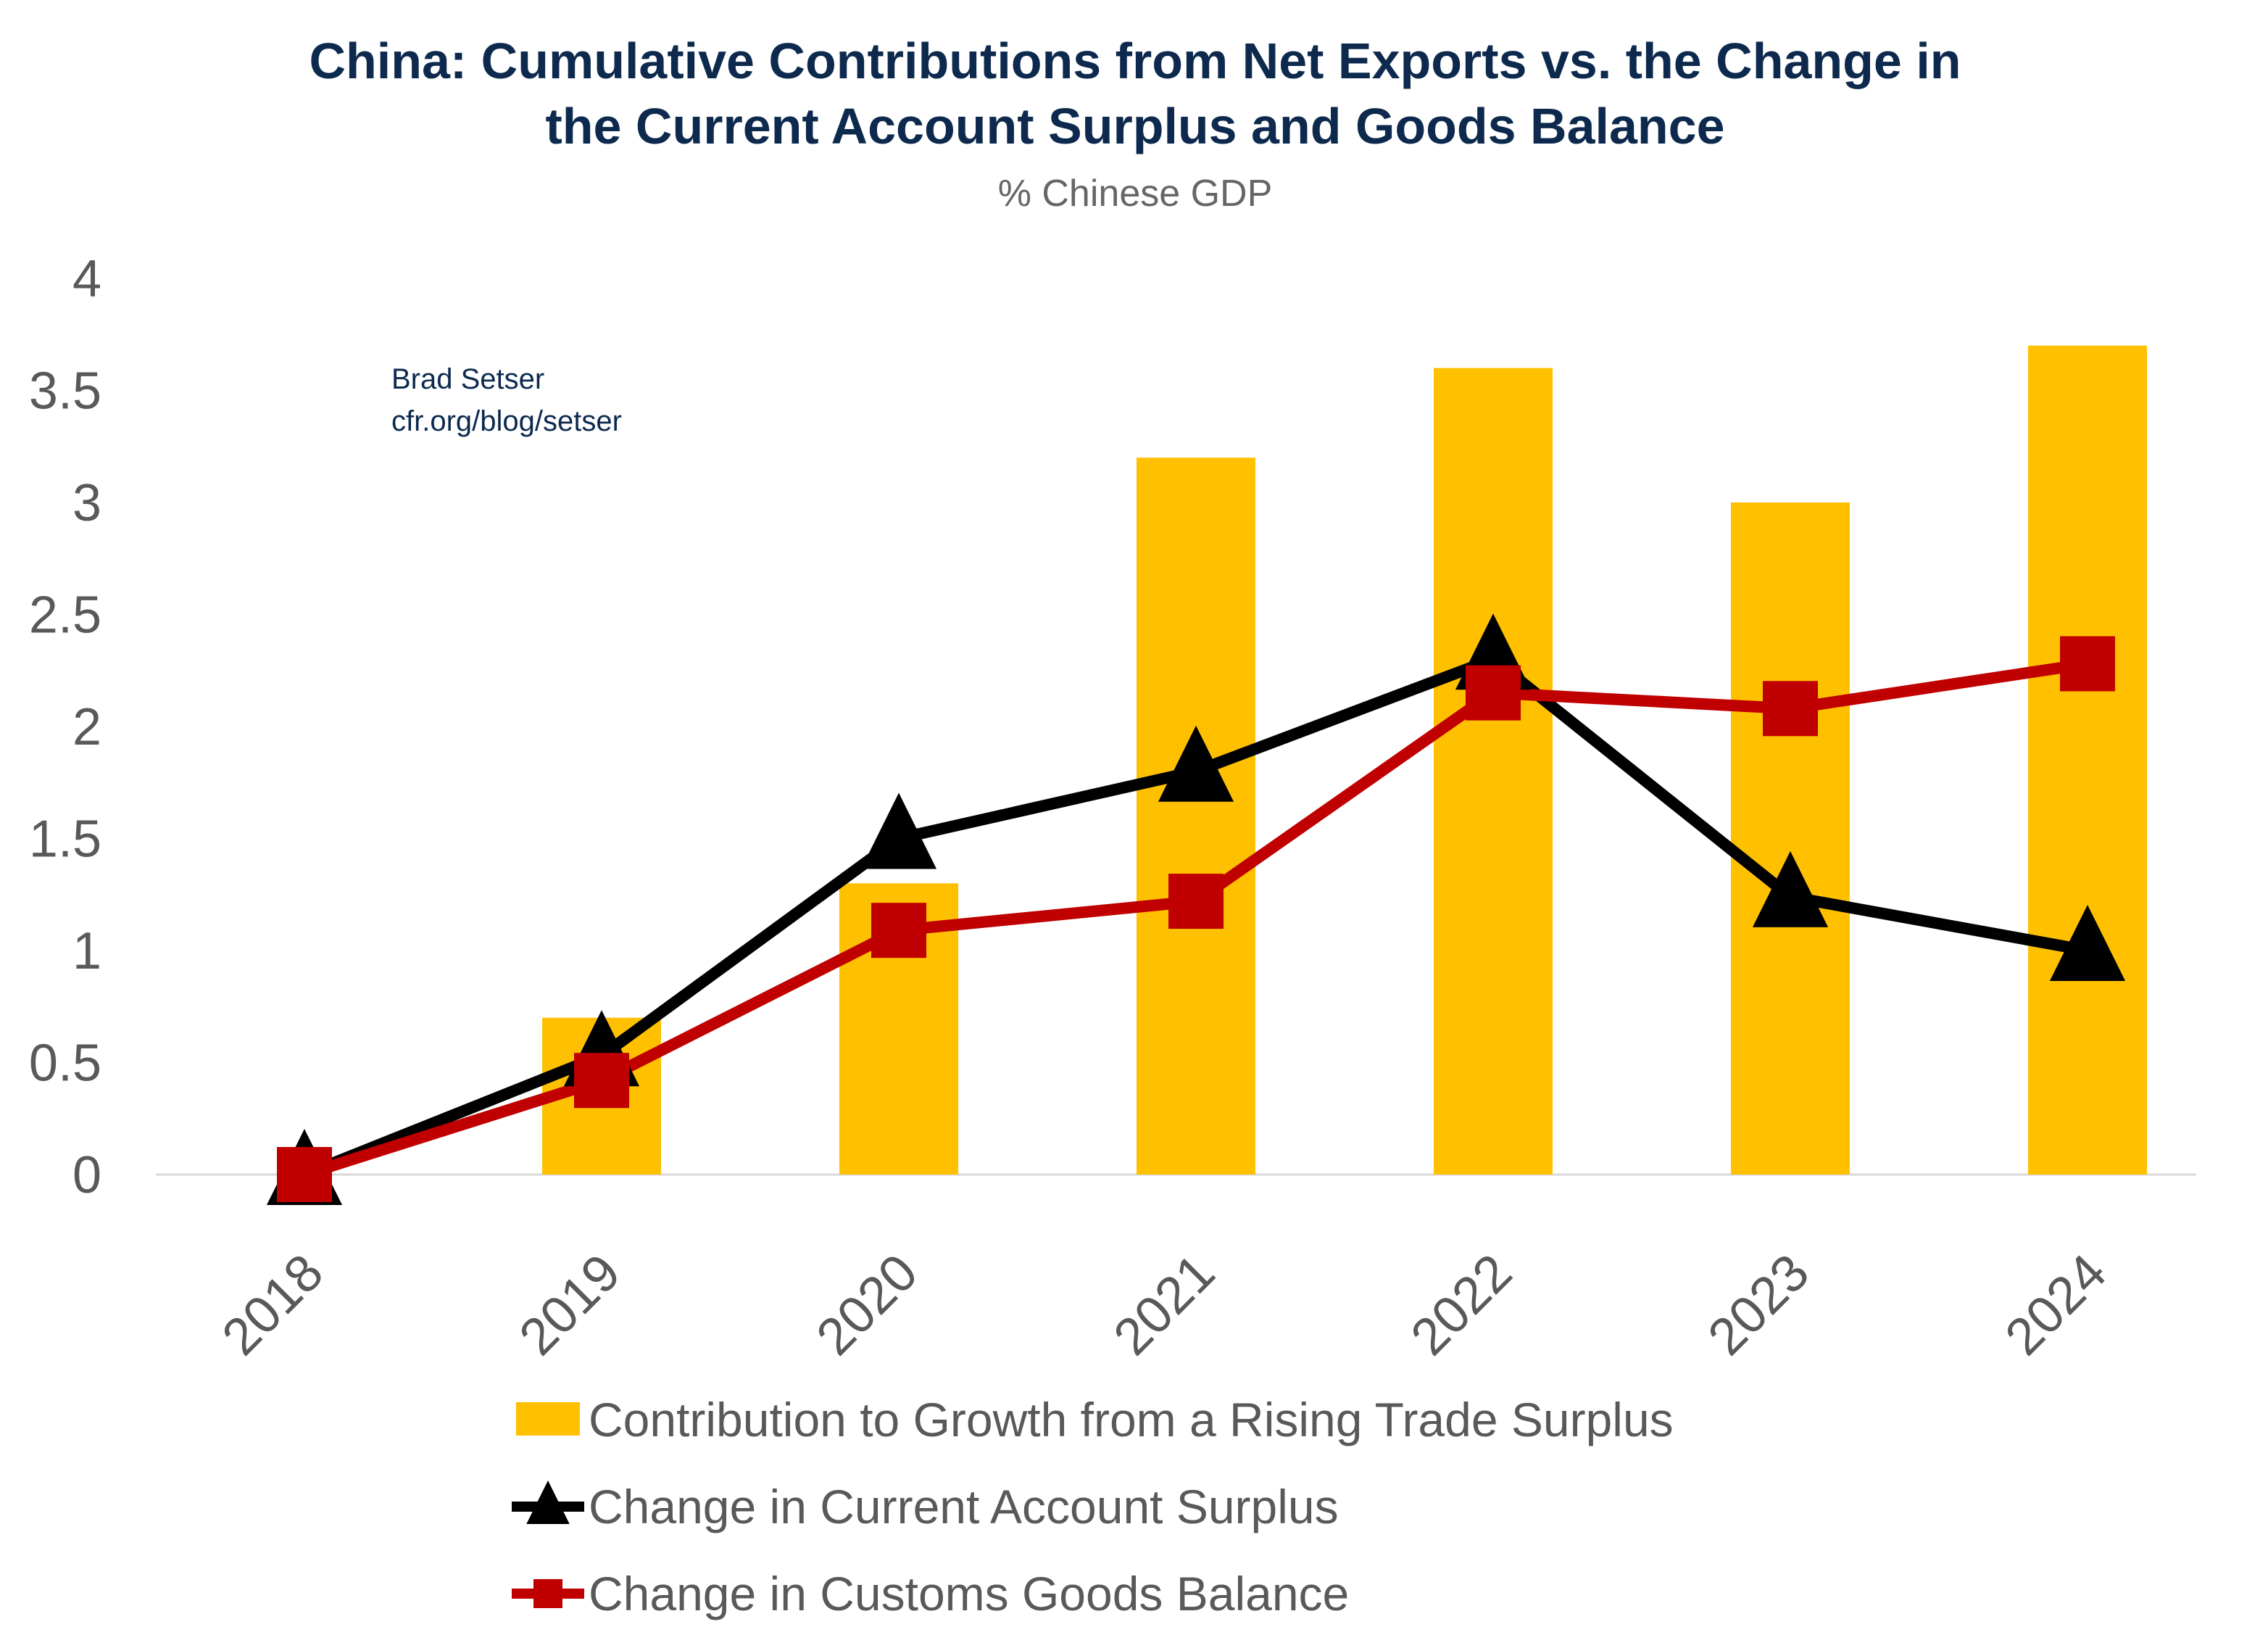 Image resolution: width=2268 pixels, height=1648 pixels. Describe the element at coordinates (506, 421) in the screenshot. I see `source-note: cfr.org/blog/setser` at that location.